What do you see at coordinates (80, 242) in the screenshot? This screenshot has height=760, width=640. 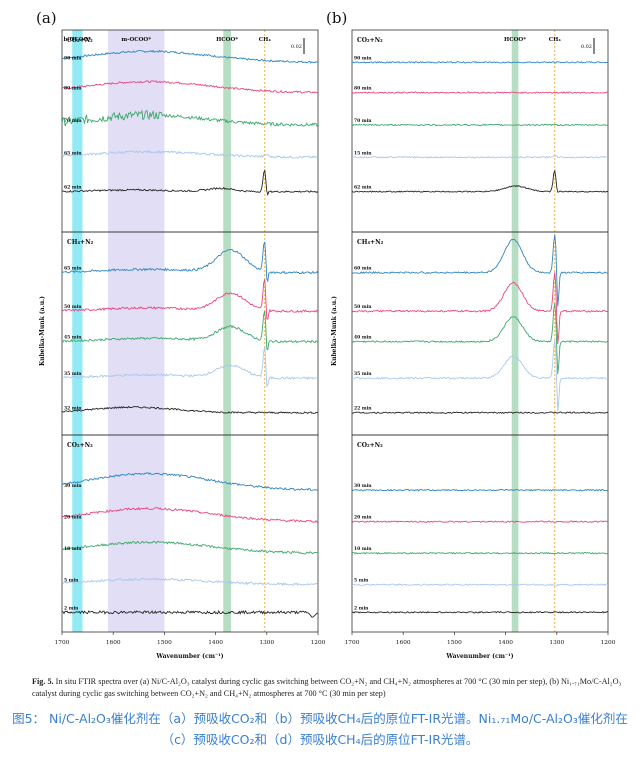 I see `atmosphere-label-a-1: CH₄+N₂` at bounding box center [80, 242].